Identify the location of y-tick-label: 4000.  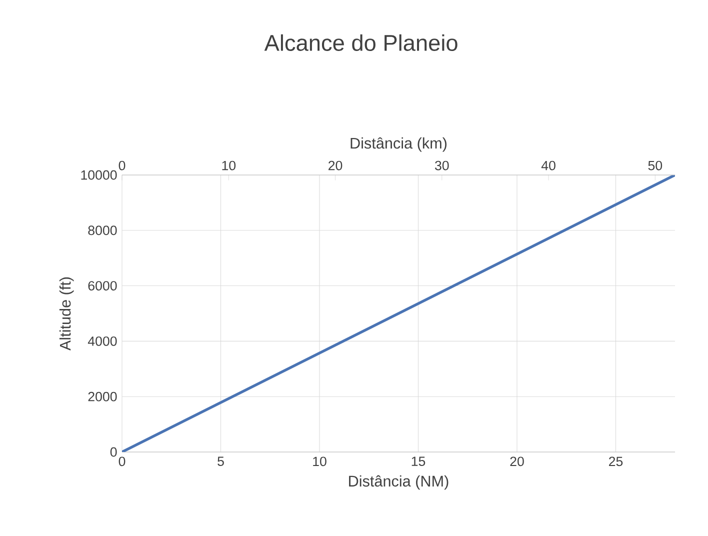
(102, 341).